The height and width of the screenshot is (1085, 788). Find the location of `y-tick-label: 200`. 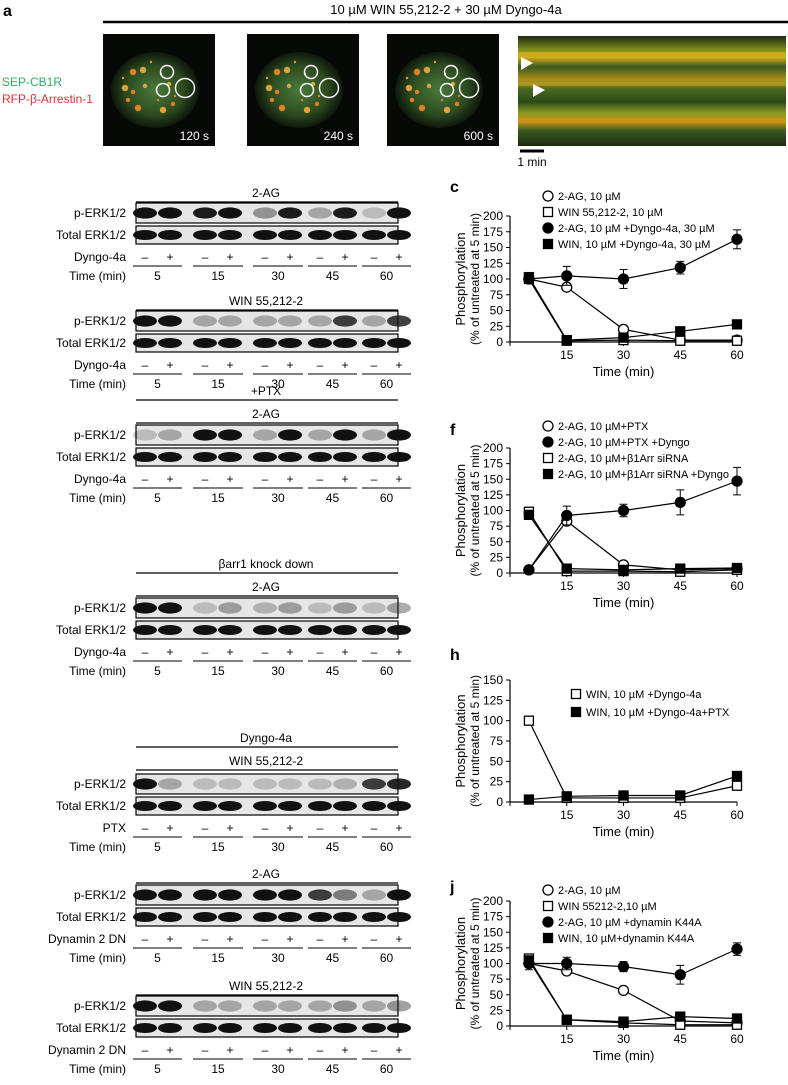

y-tick-label: 200 is located at coordinates (493, 901).